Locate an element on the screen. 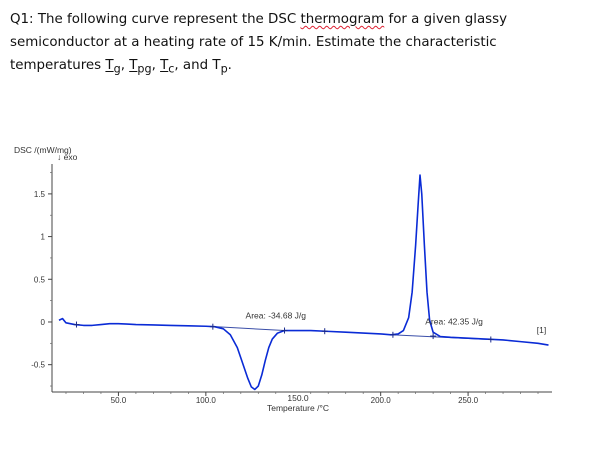  x-tick-label: 200.0 is located at coordinates (381, 400).